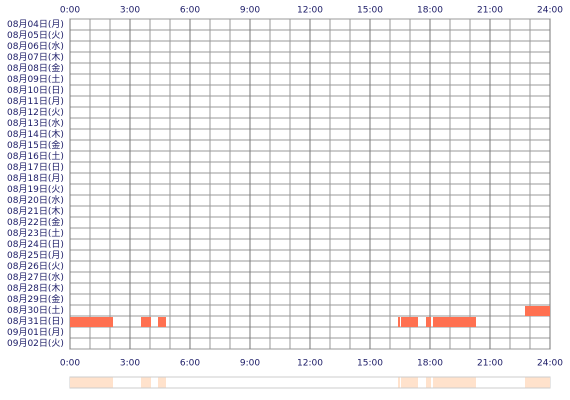 The height and width of the screenshot is (400, 570). I want to click on x-tick-label-bottom: 12:00, so click(310, 364).